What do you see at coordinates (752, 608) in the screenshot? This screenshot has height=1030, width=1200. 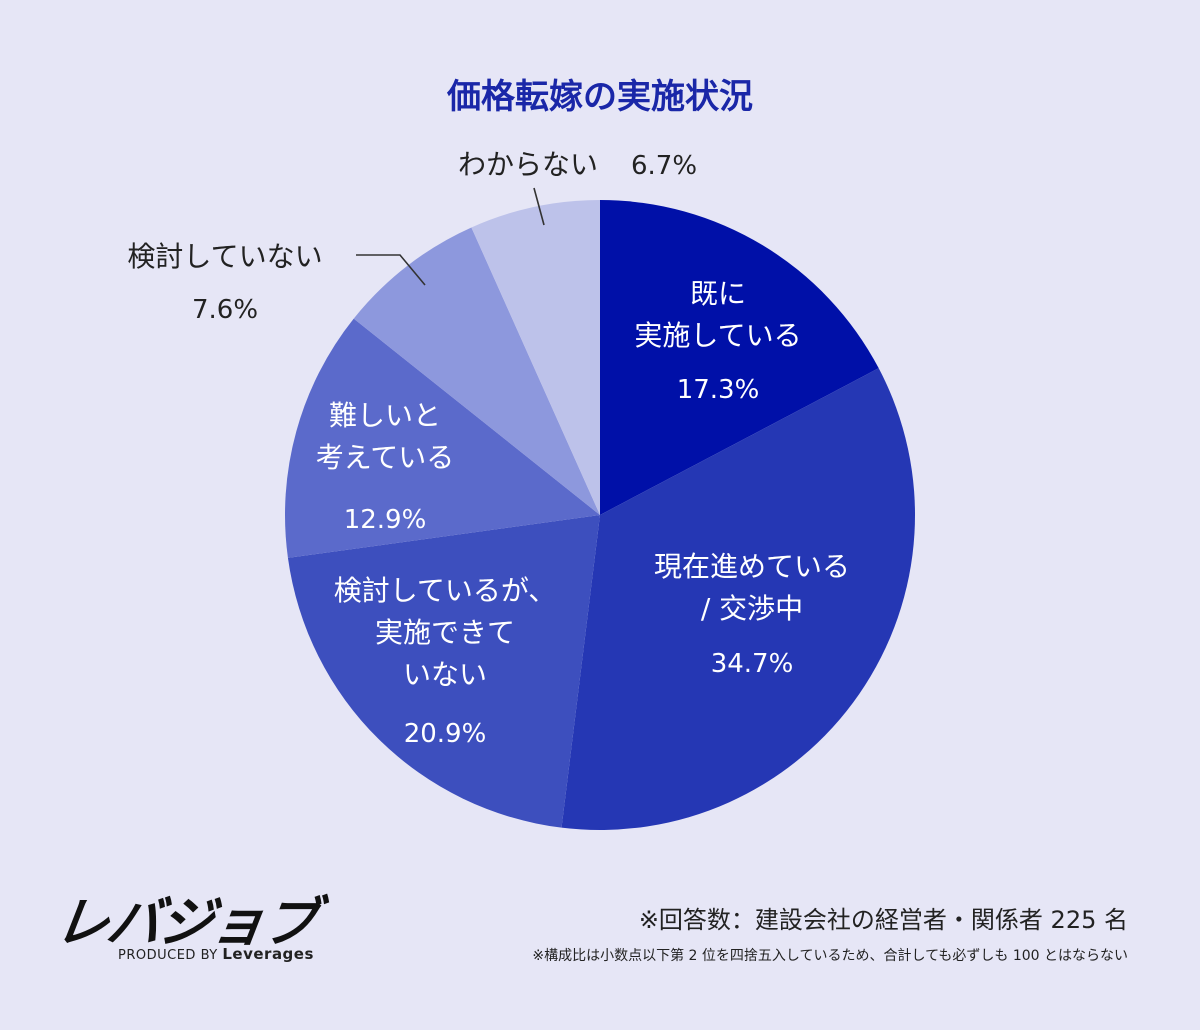 I see `slice-label: / 交渉中` at bounding box center [752, 608].